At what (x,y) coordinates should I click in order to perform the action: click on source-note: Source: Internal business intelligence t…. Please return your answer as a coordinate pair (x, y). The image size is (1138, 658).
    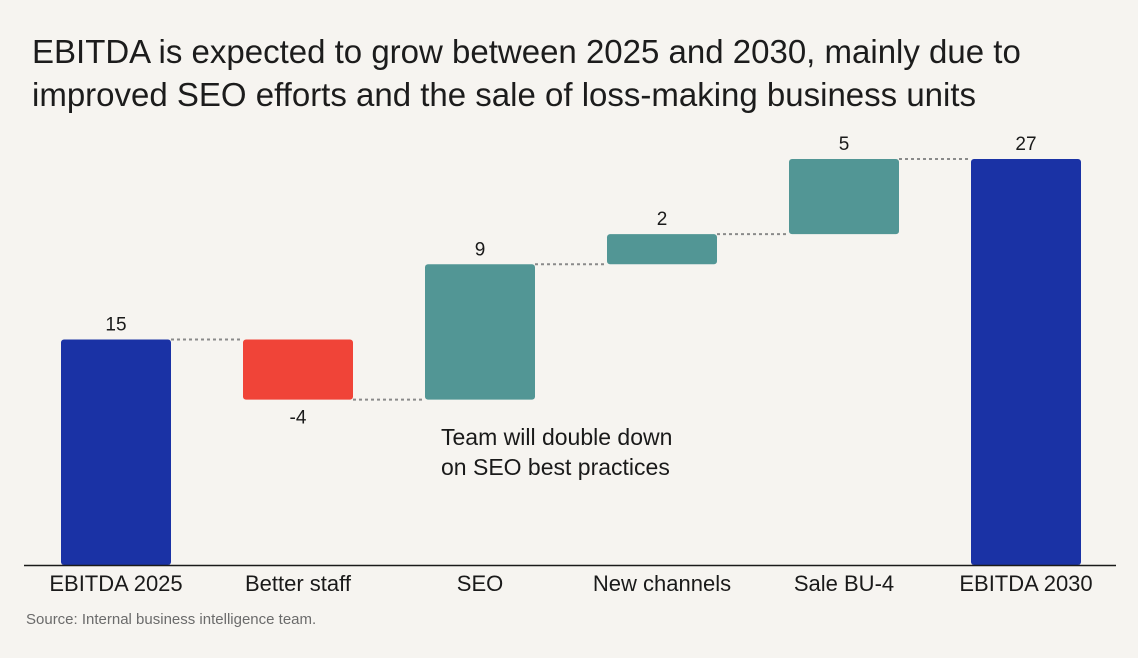
    Looking at the image, I should click on (171, 619).